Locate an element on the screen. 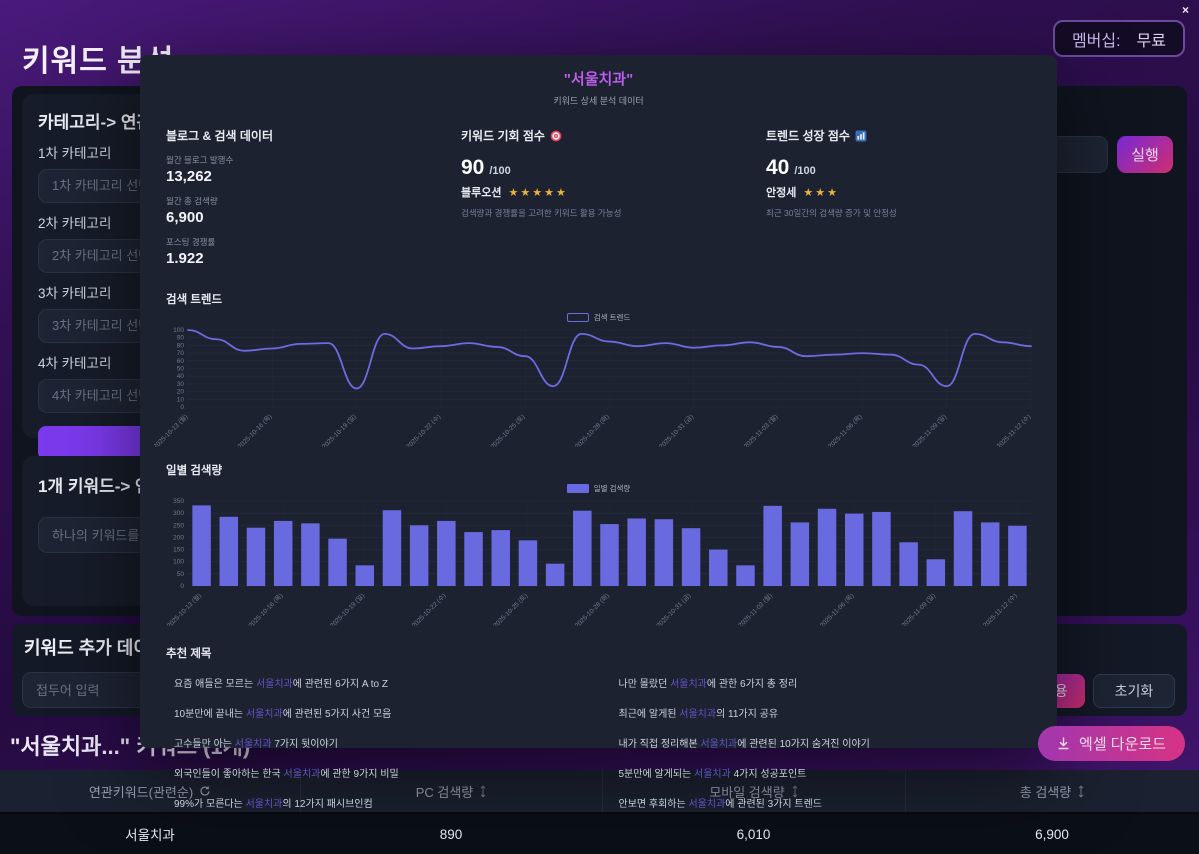  svg-text: 2025-11-09 (일) is located at coordinates (929, 429).